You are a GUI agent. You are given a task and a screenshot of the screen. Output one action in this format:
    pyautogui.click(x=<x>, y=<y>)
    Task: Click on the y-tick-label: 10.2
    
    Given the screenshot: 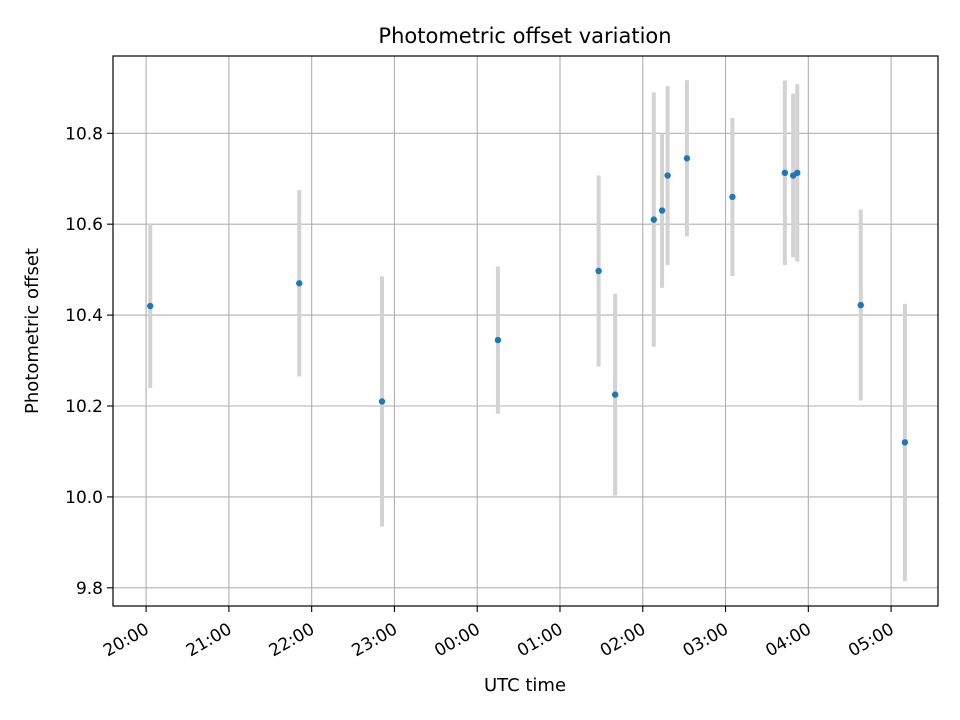 What is the action you would take?
    pyautogui.click(x=84, y=407)
    